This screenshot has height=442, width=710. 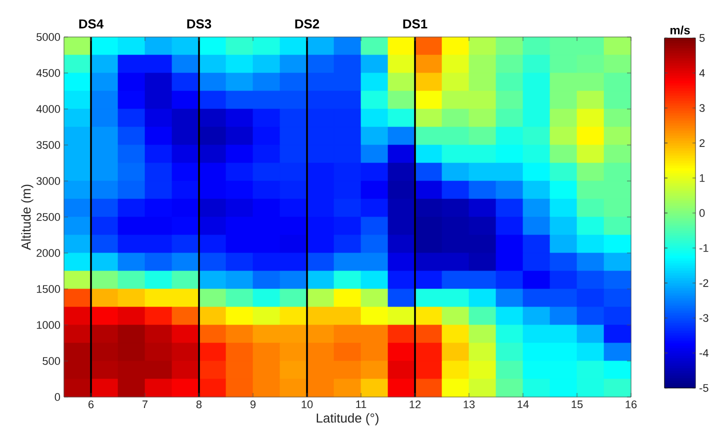 What do you see at coordinates (27, 217) in the screenshot?
I see `y-axis-title: Altitude (m)` at bounding box center [27, 217].